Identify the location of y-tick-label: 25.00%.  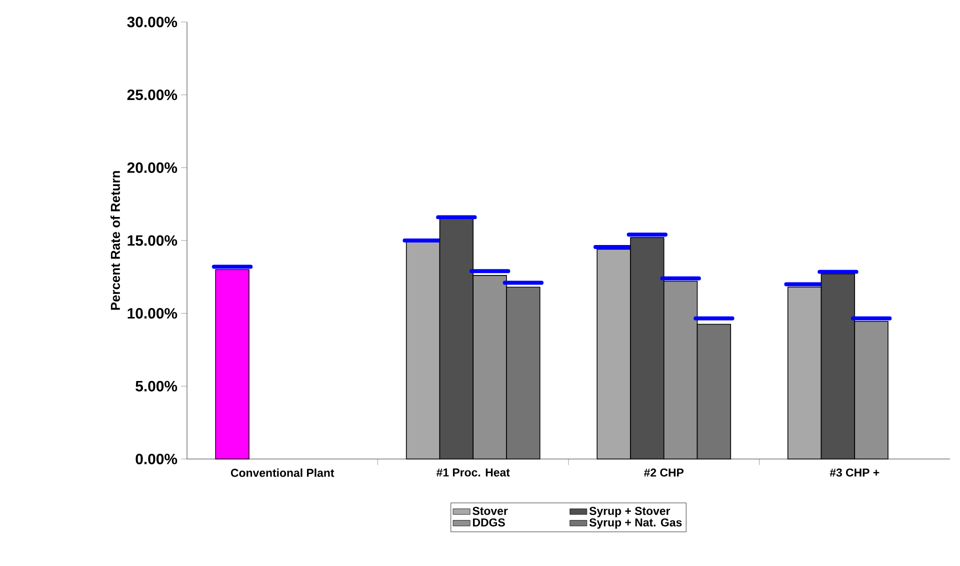
(152, 95).